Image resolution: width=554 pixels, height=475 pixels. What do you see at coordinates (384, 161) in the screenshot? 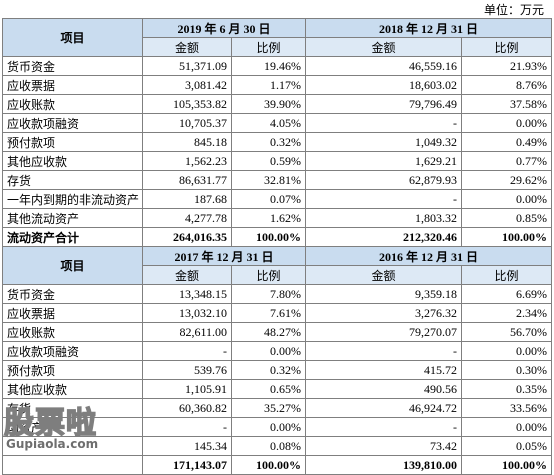
I see `amount-cell: 1,629.21` at bounding box center [384, 161].